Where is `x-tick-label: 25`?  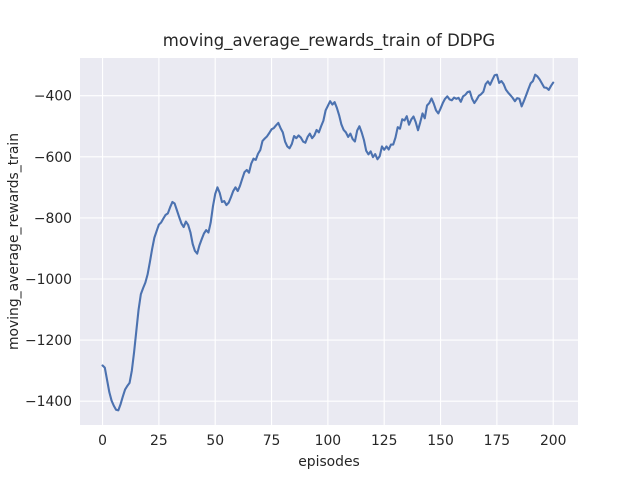
x-tick-label: 25 is located at coordinates (159, 441).